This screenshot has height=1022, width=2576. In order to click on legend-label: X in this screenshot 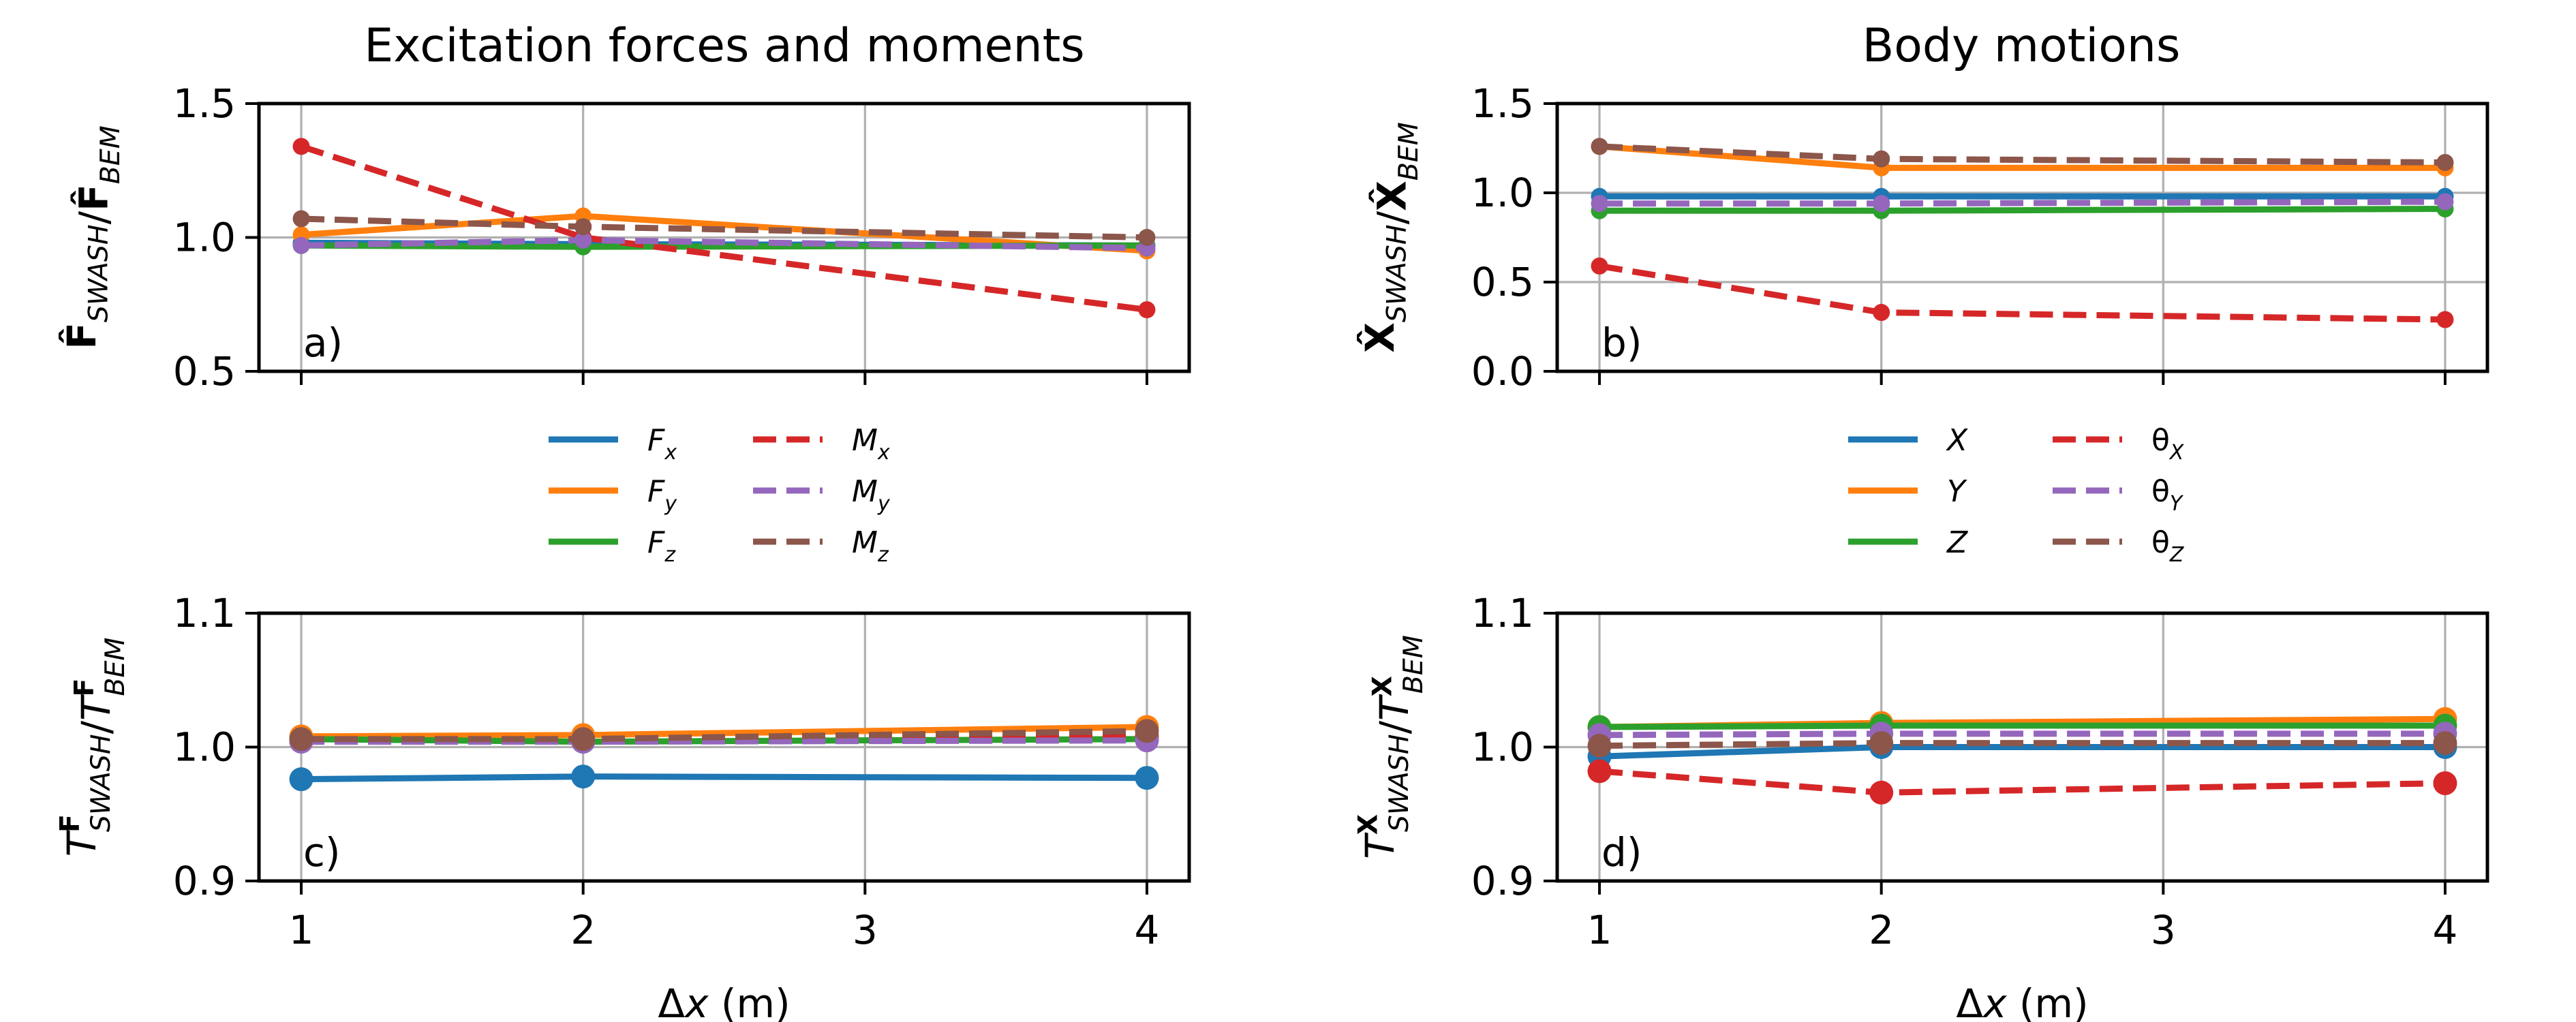, I will do `click(1957, 440)`.